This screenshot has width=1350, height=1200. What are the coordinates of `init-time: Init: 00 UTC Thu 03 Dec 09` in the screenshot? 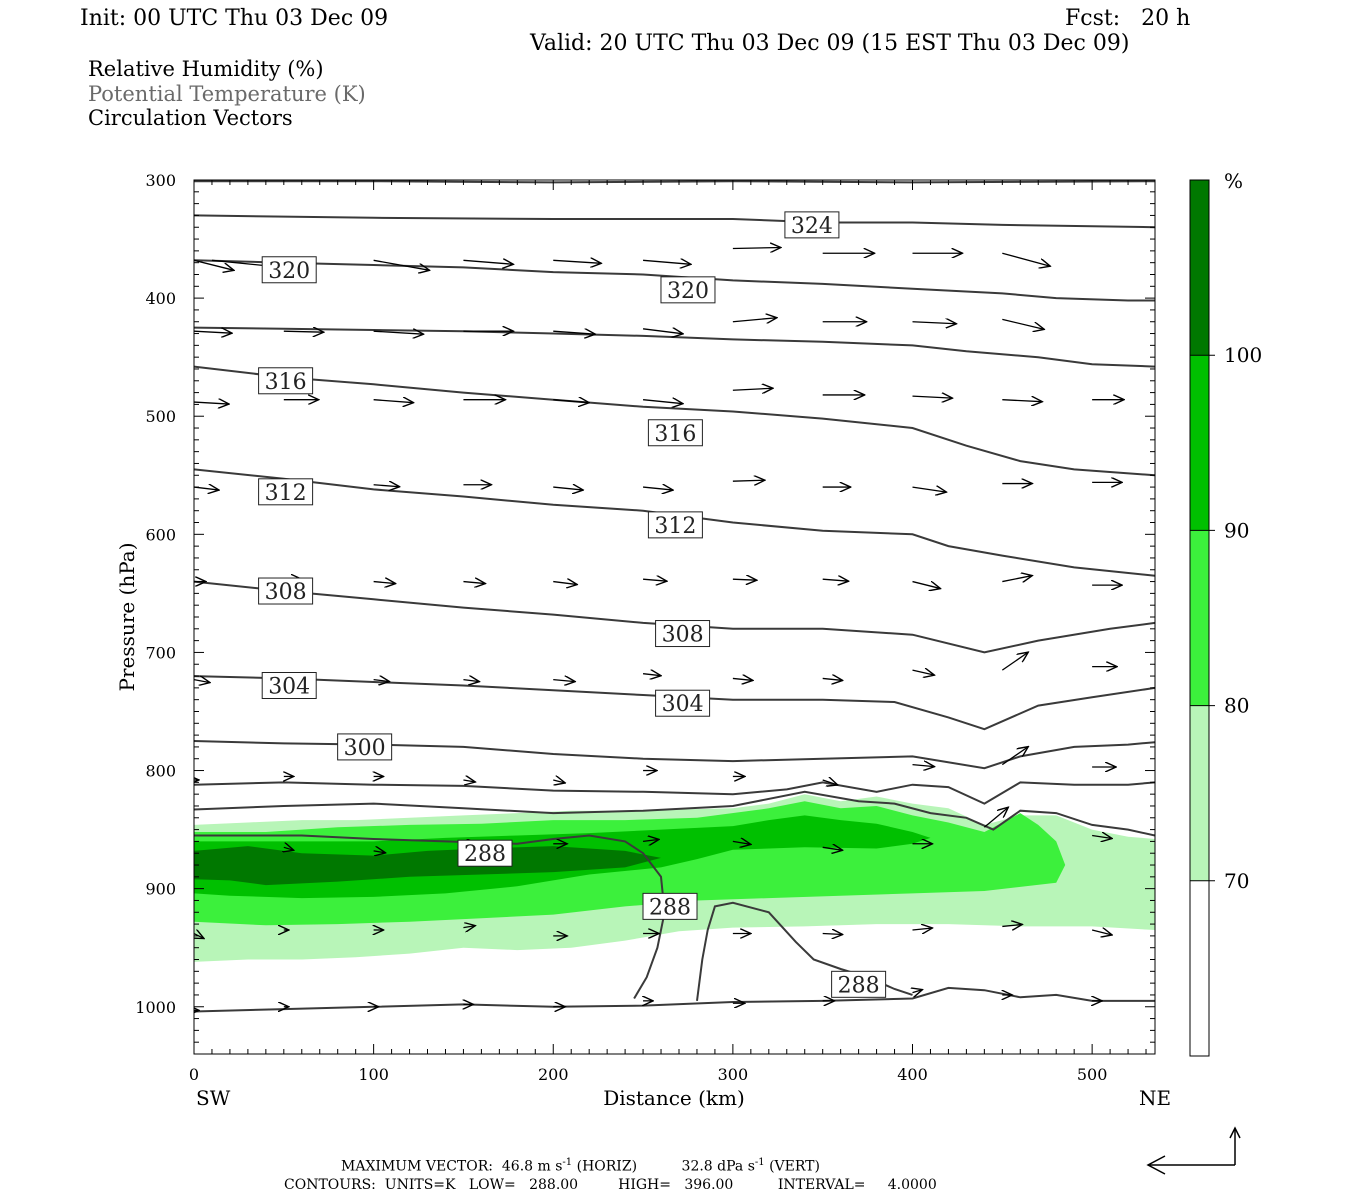 It's located at (234, 18).